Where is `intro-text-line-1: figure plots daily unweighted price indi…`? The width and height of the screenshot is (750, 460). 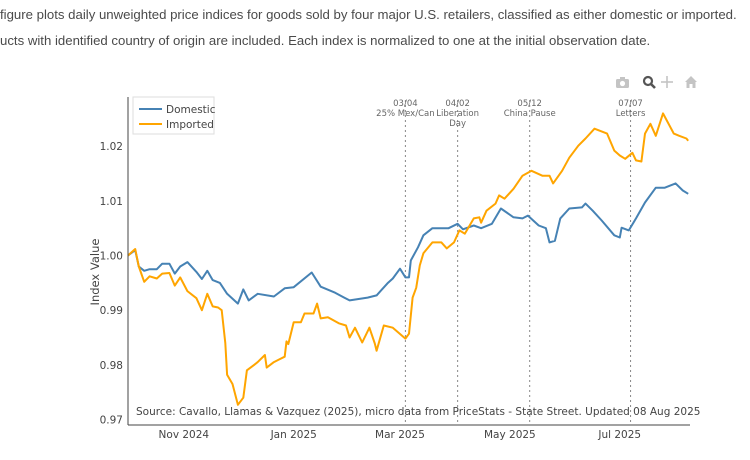
intro-text-line-1: figure plots daily unweighted price indi… is located at coordinates (368, 14).